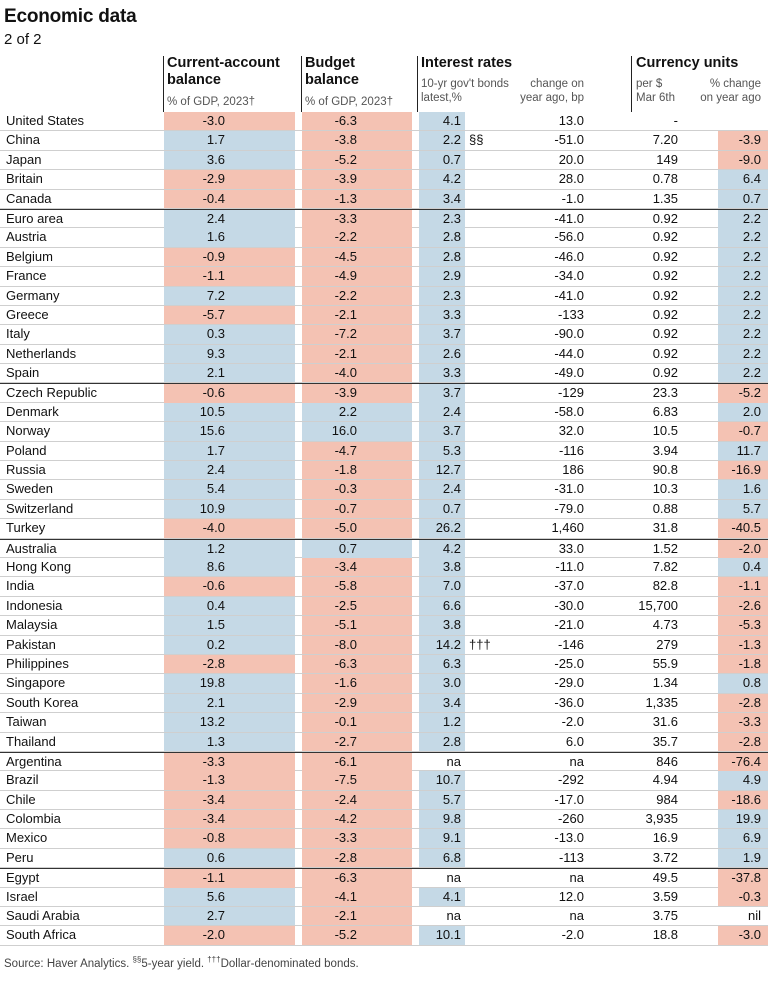  I want to click on currency-rate-cell: 279, so click(667, 644).